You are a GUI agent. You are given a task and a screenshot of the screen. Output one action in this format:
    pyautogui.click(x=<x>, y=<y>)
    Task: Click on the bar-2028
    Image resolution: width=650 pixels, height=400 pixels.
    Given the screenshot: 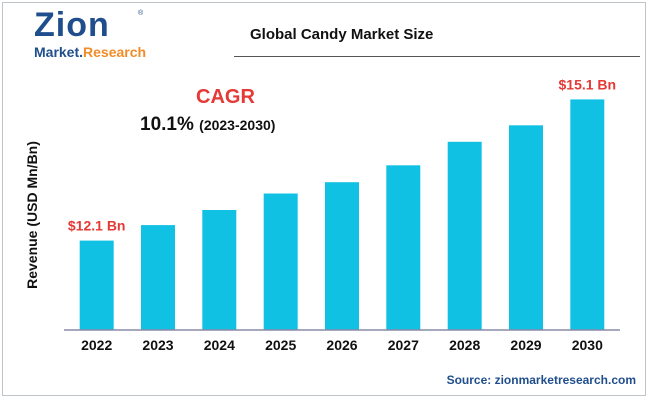 What is the action you would take?
    pyautogui.click(x=464, y=235)
    